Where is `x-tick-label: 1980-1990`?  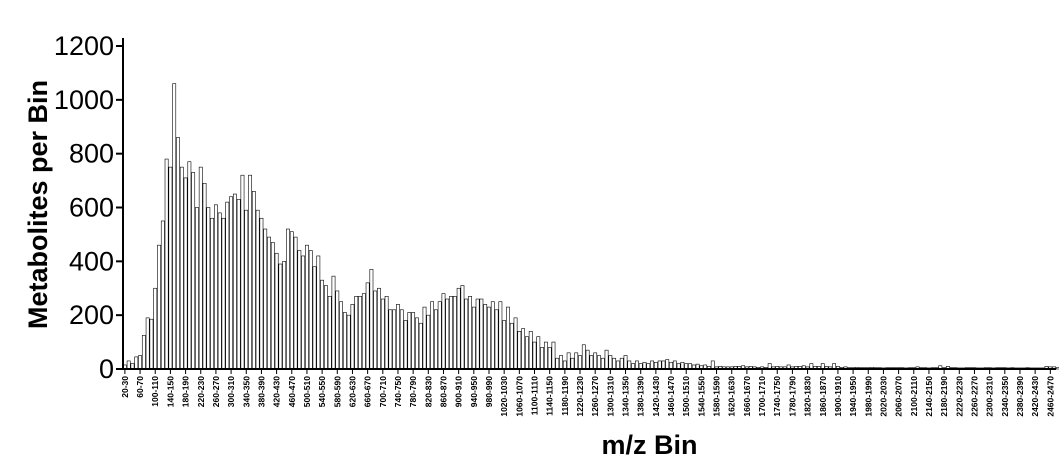
x-tick-label: 1980-1990 is located at coordinates (868, 396).